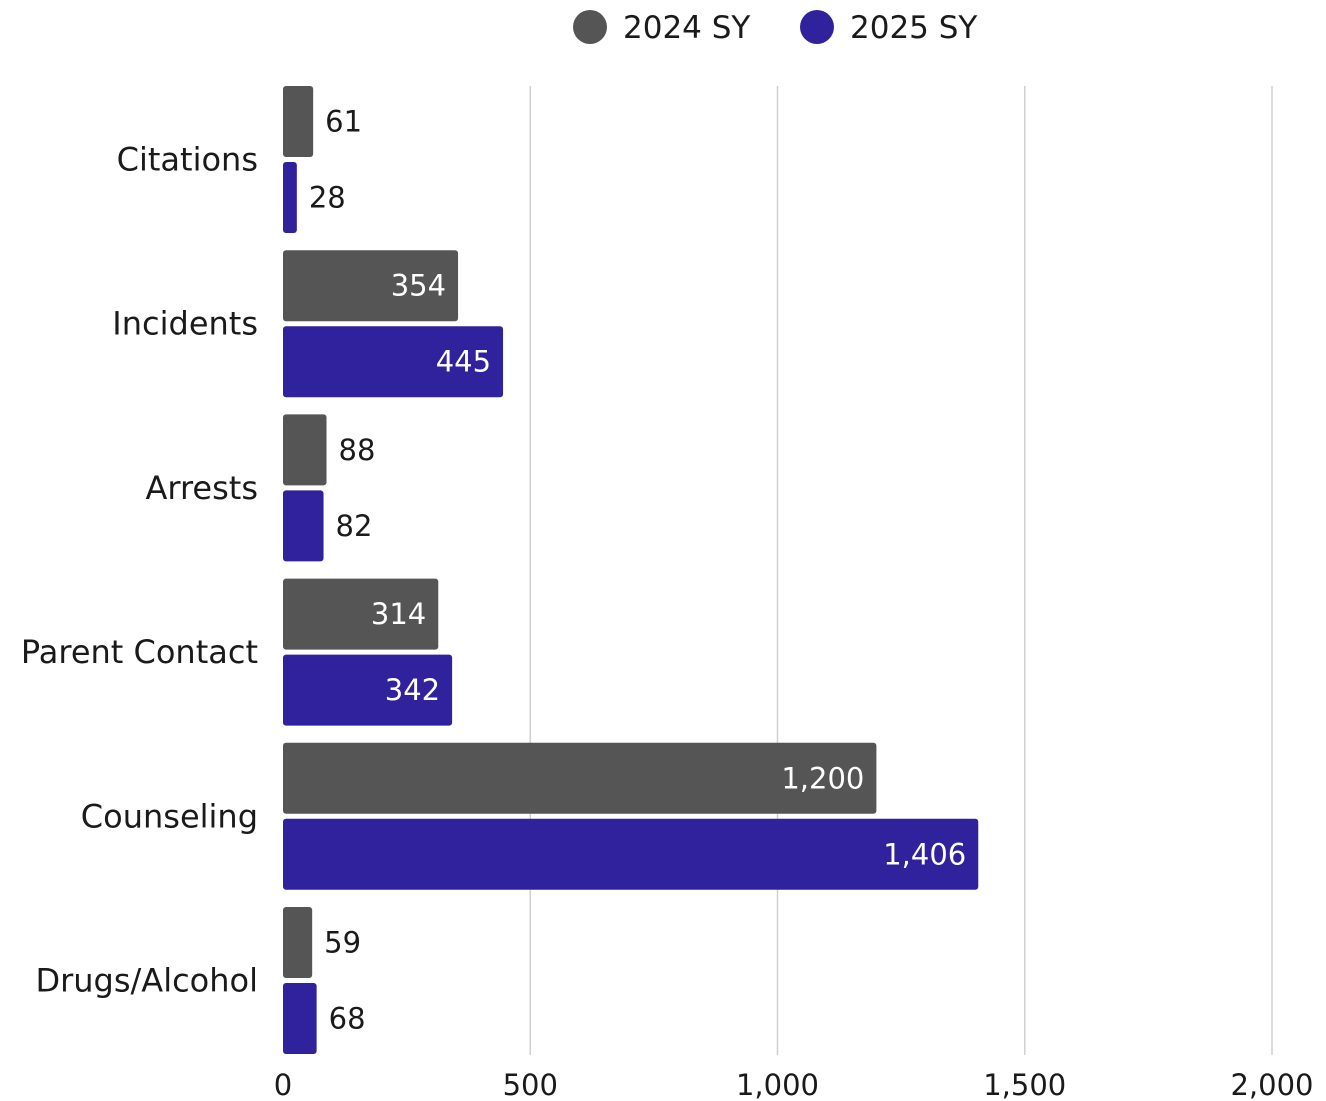  What do you see at coordinates (354, 526) in the screenshot?
I see `data-label: 82` at bounding box center [354, 526].